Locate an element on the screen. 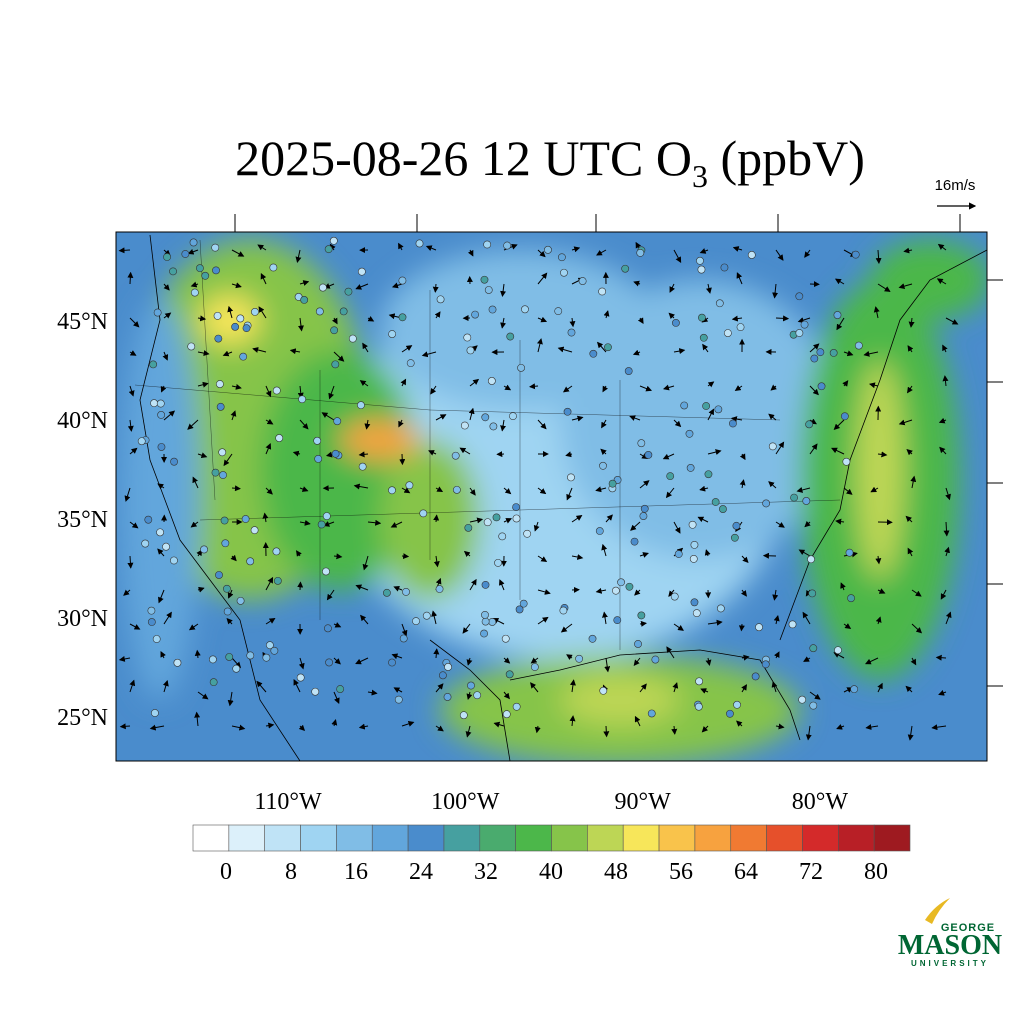 The image size is (1024, 1024). colorbar-tick-label: 16 is located at coordinates (356, 872).